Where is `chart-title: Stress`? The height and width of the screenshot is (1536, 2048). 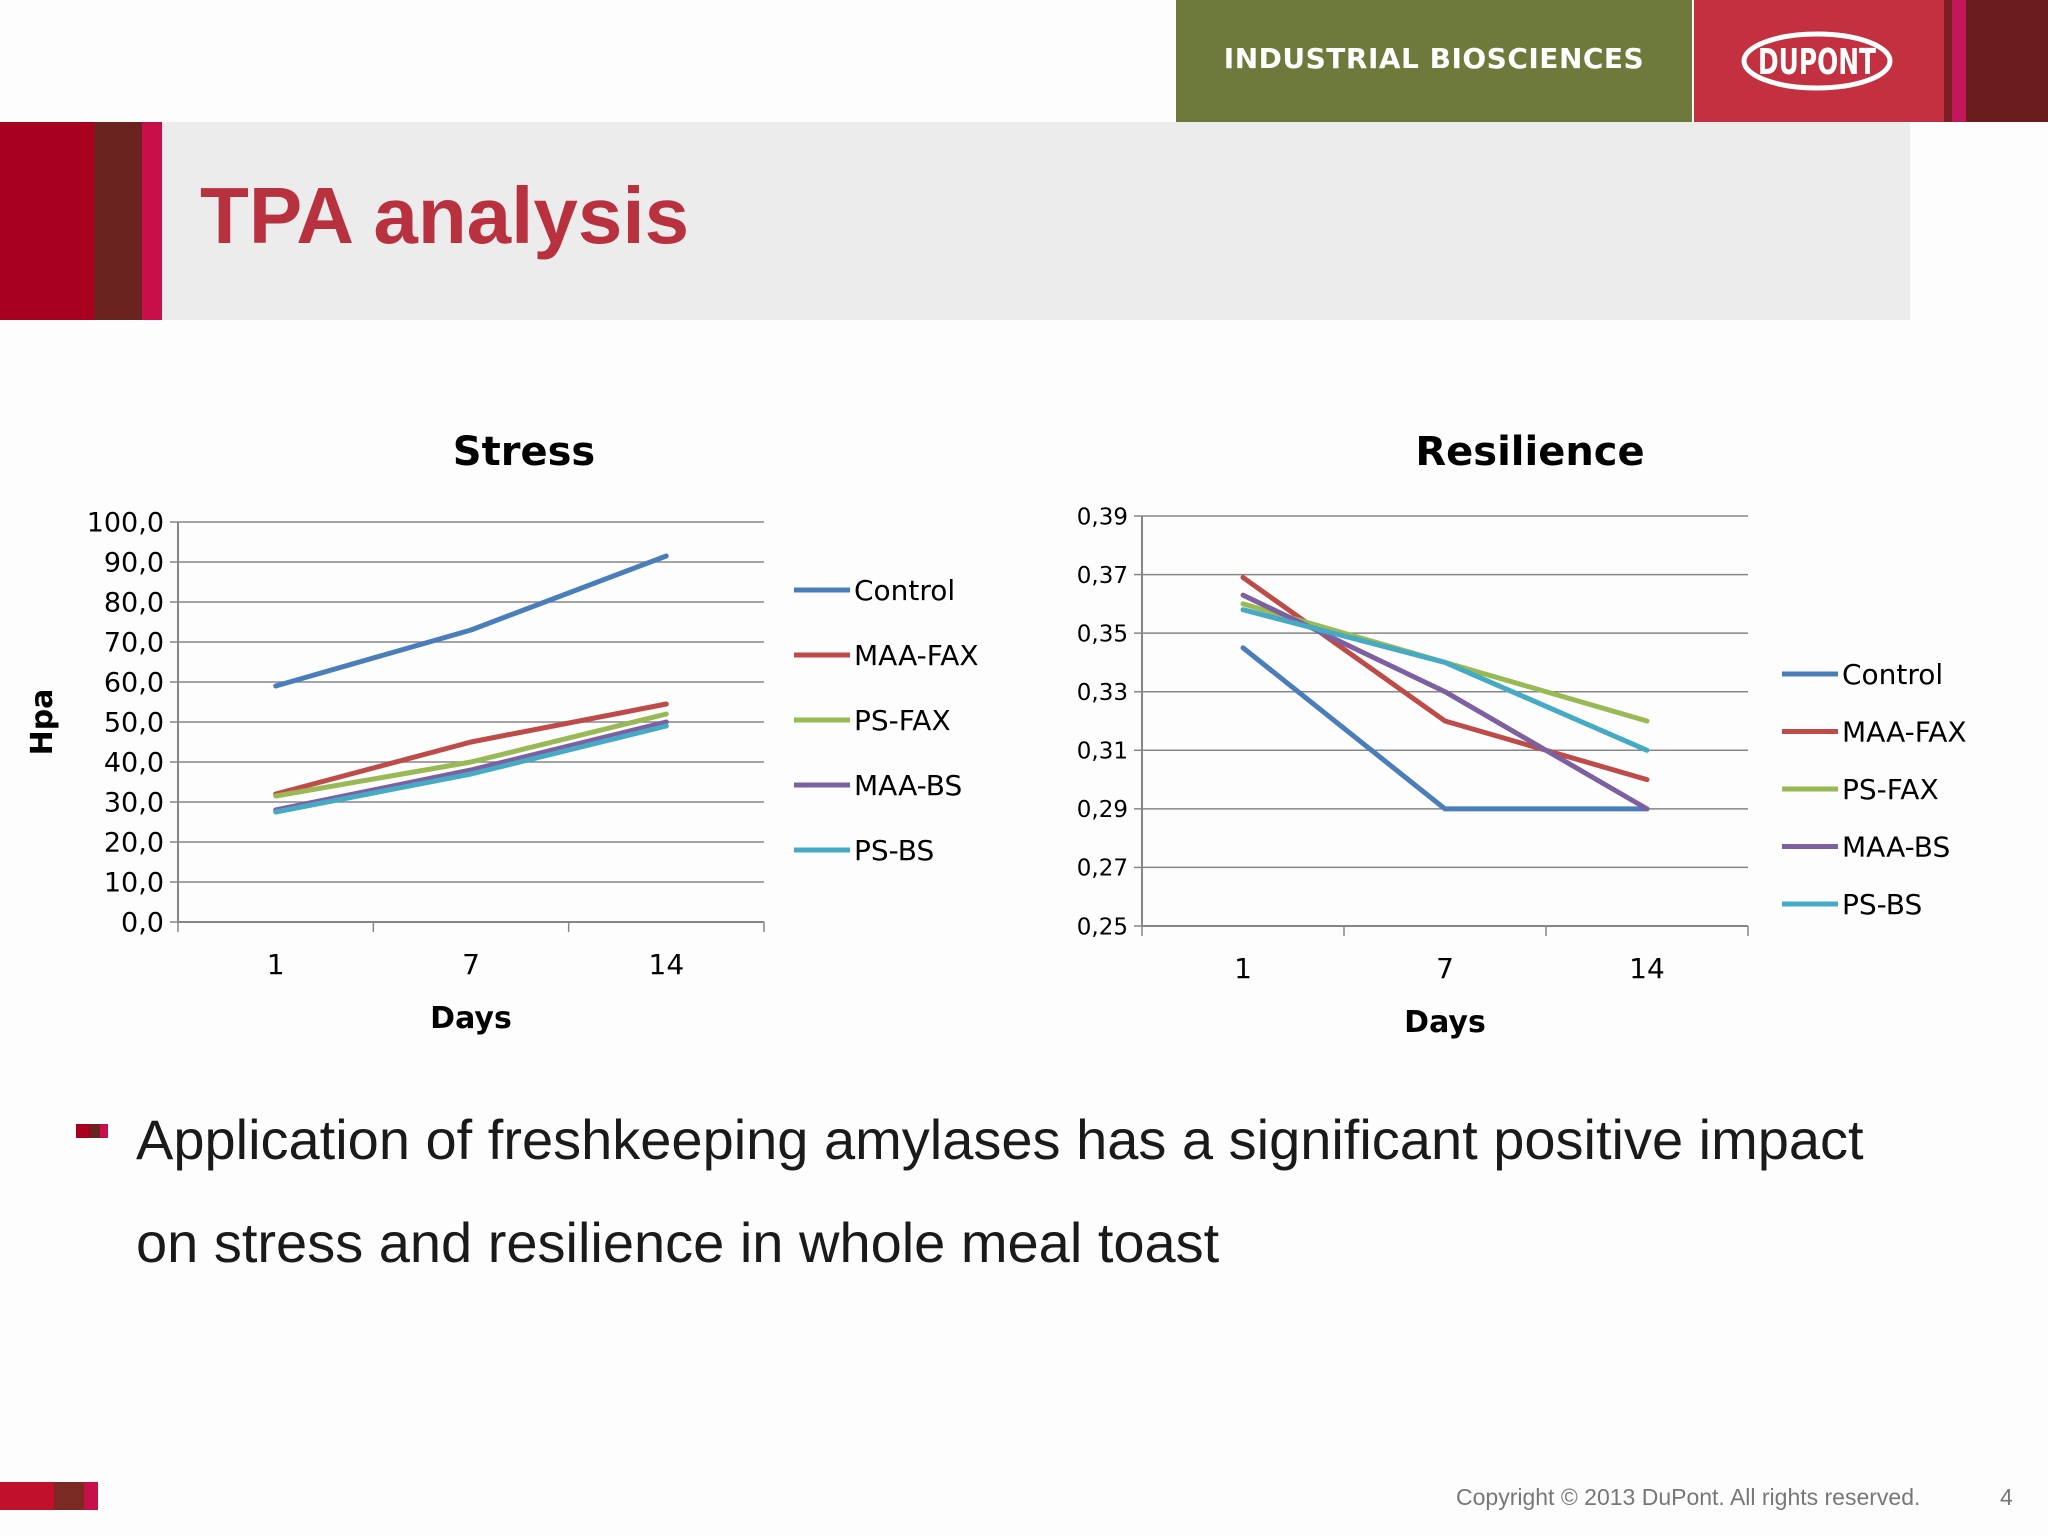 chart-title: Stress is located at coordinates (524, 452).